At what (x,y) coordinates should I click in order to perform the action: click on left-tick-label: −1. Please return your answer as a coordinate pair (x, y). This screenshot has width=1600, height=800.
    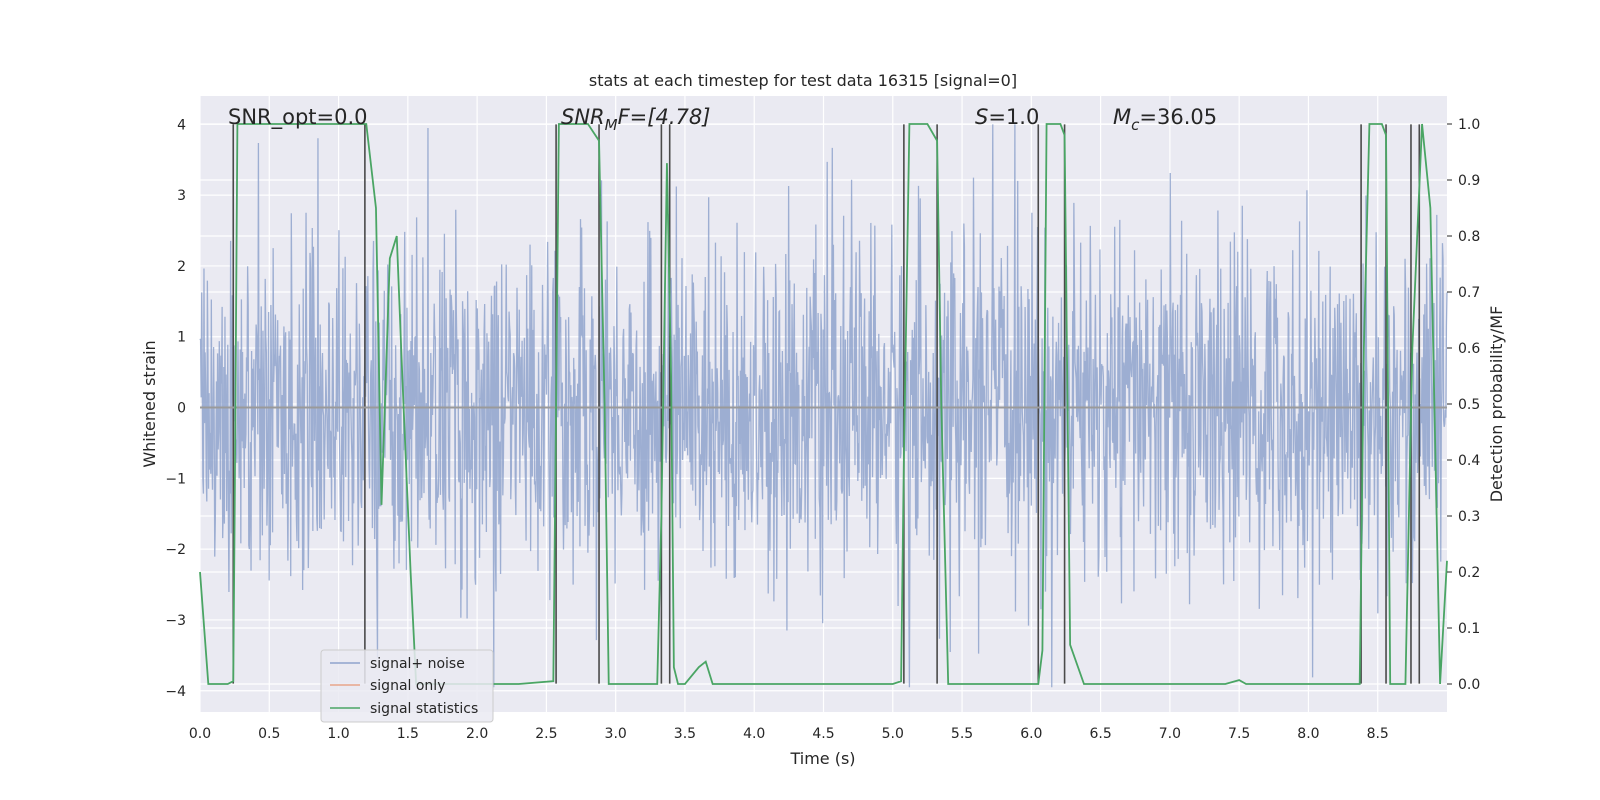
    Looking at the image, I should click on (175, 479).